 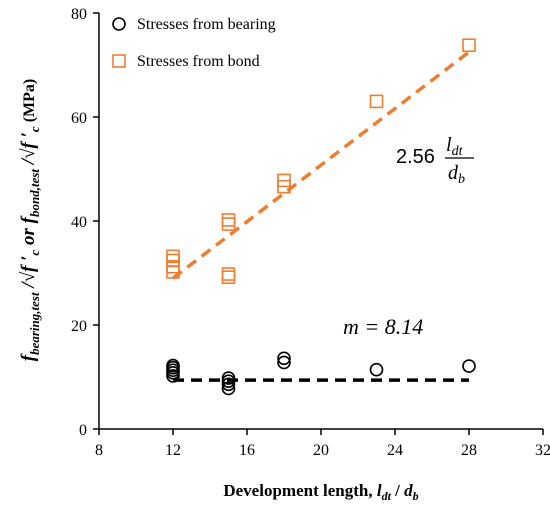 What do you see at coordinates (469, 450) in the screenshot?
I see `x-tick-label: 28` at bounding box center [469, 450].